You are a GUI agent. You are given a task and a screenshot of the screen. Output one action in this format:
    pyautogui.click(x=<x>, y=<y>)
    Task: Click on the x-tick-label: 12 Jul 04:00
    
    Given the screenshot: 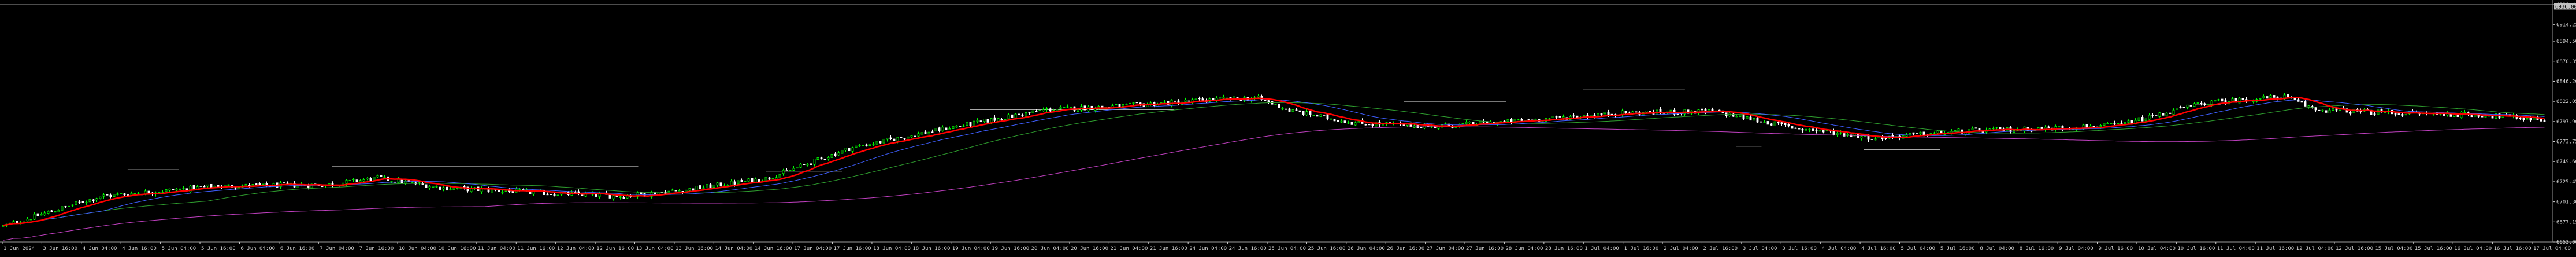 What is the action you would take?
    pyautogui.click(x=2315, y=249)
    